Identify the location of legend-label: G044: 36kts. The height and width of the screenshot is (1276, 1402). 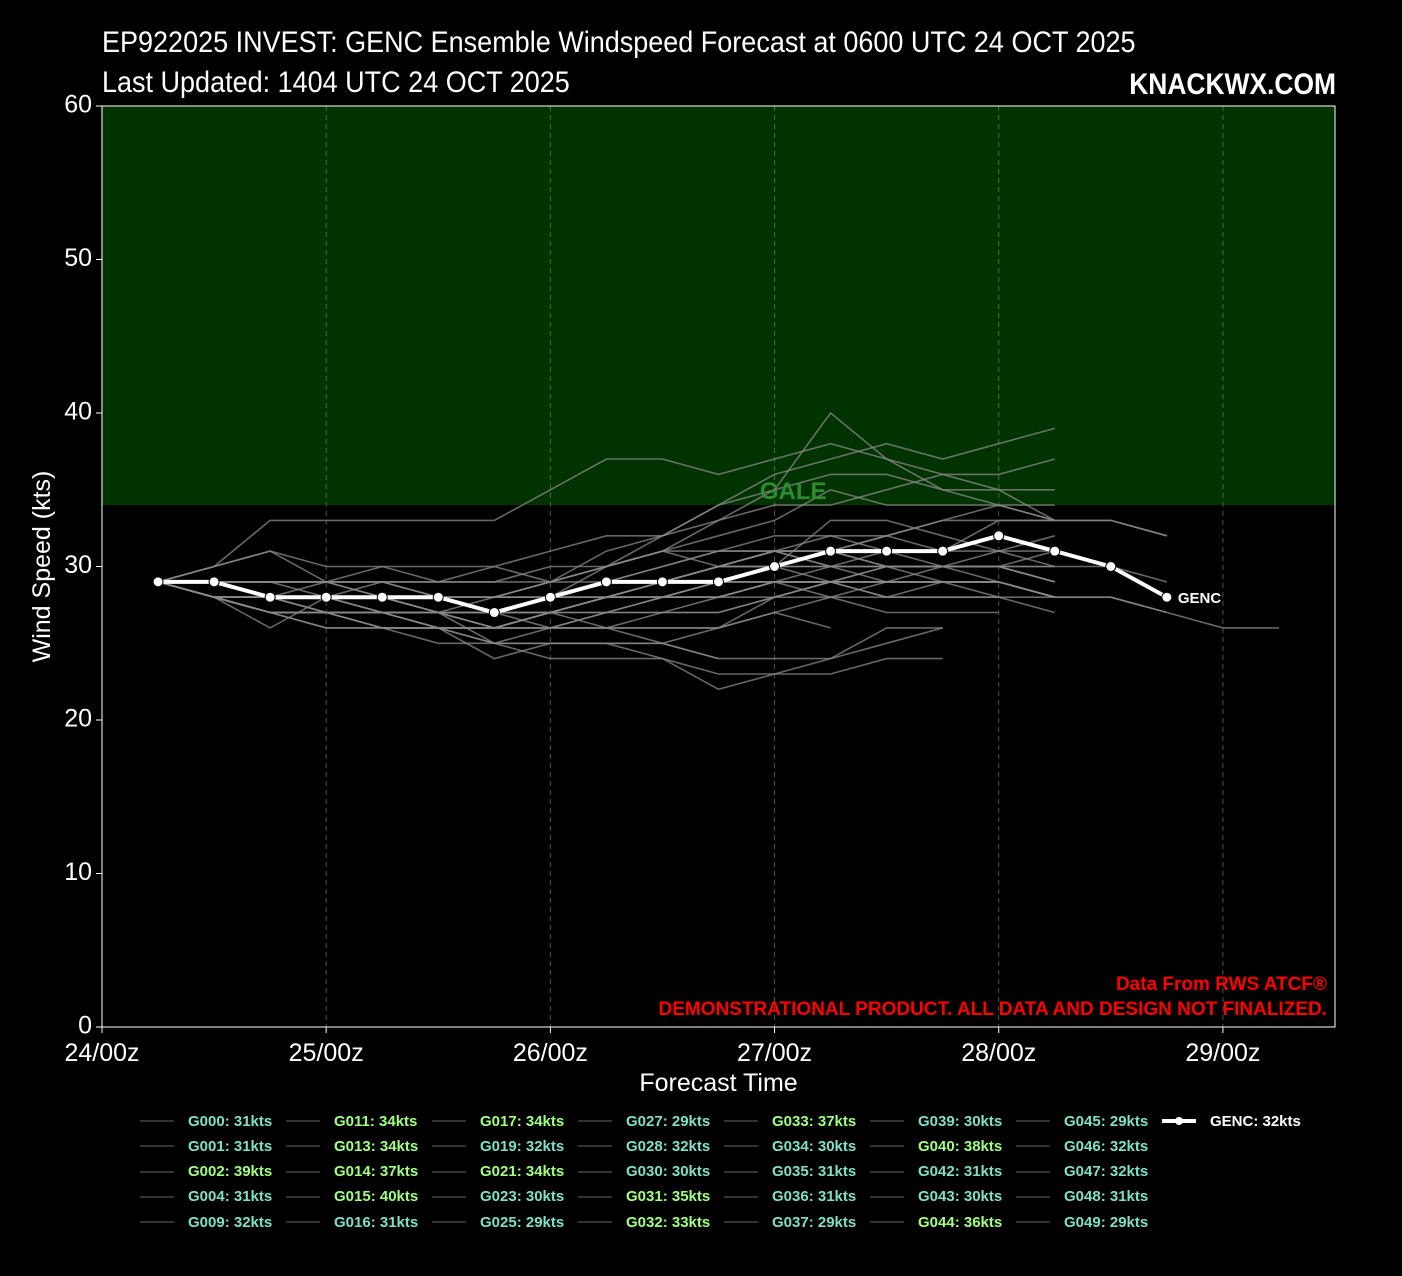
(960, 1222).